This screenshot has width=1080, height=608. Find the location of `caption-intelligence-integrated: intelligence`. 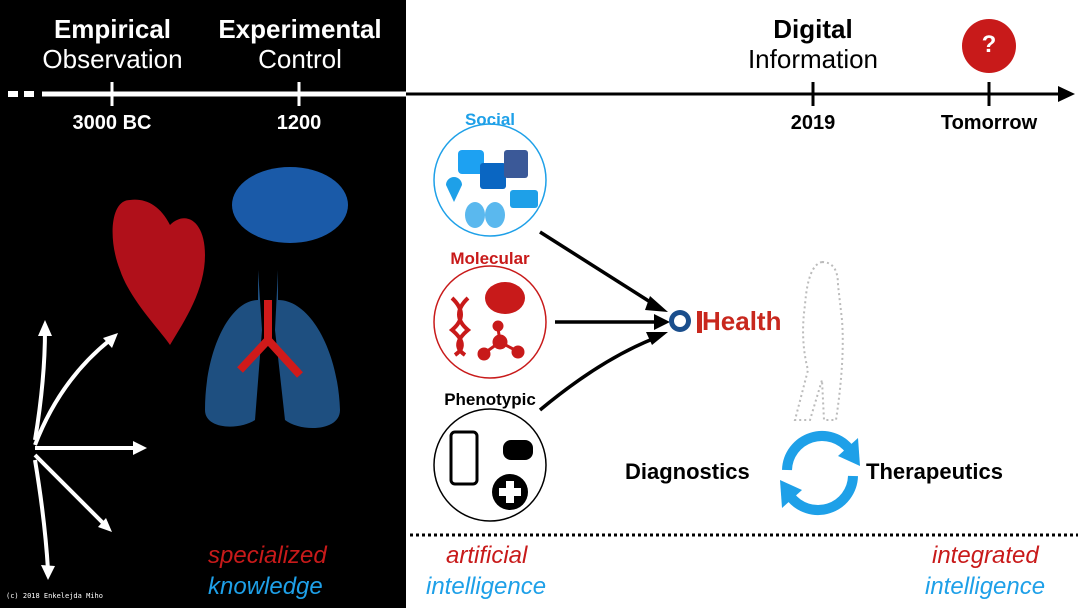

caption-intelligence-integrated: intelligence is located at coordinates (985, 586).